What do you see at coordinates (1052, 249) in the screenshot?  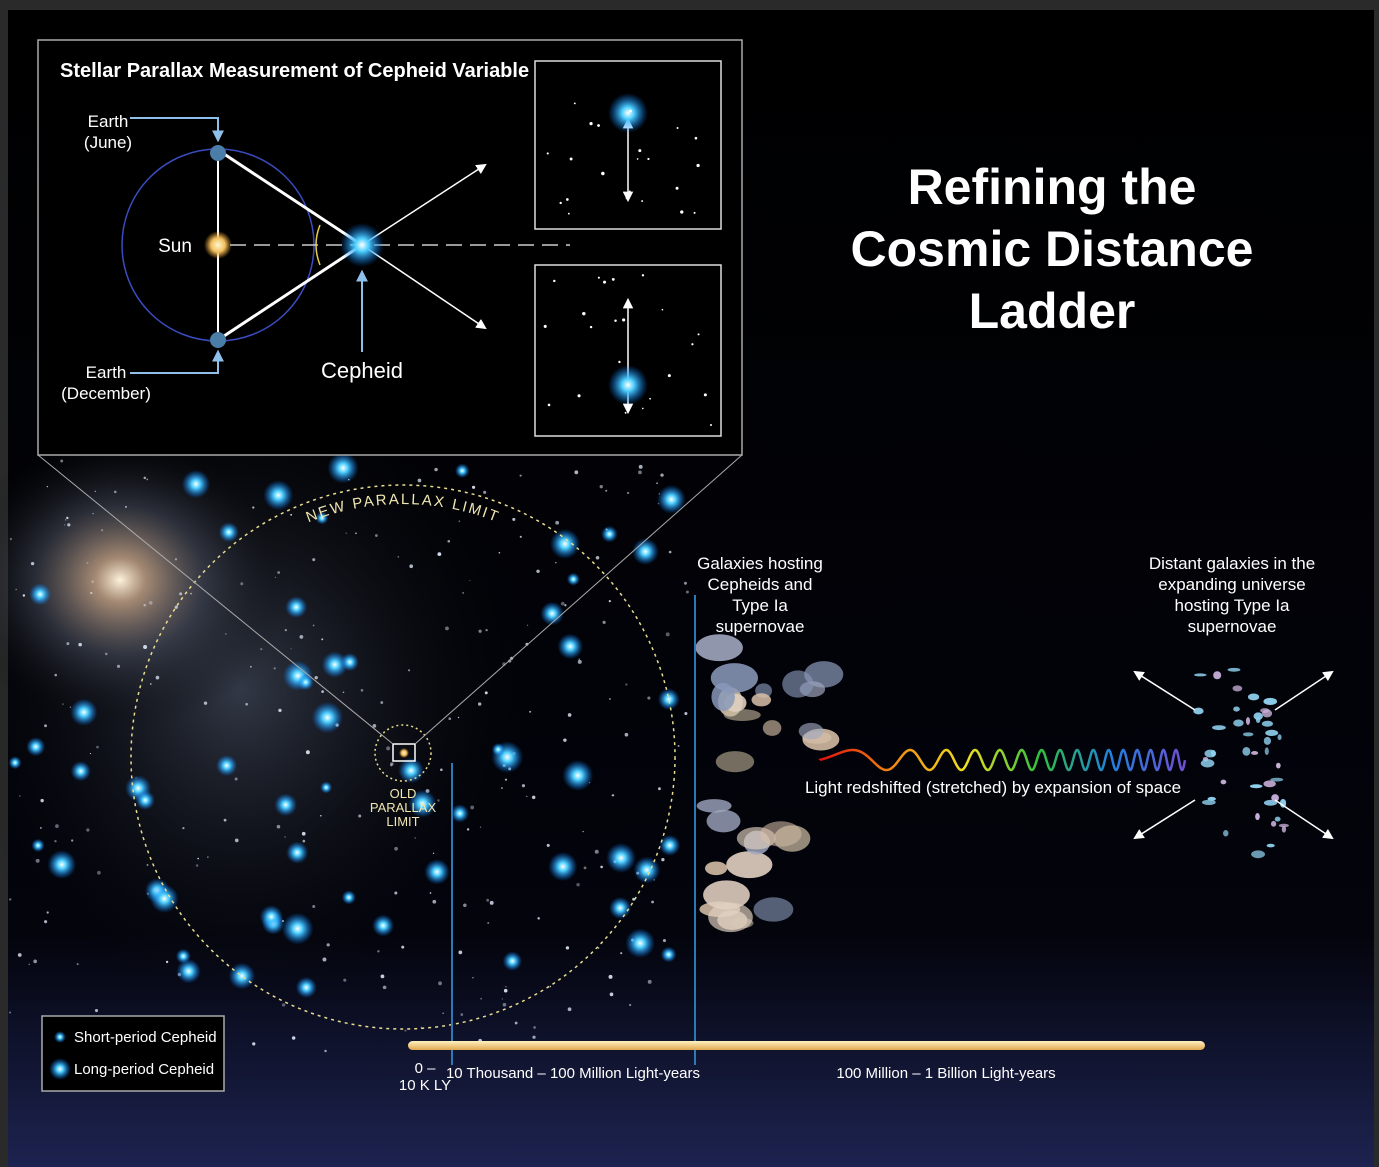 I see `title-line: Cosmic Distance` at bounding box center [1052, 249].